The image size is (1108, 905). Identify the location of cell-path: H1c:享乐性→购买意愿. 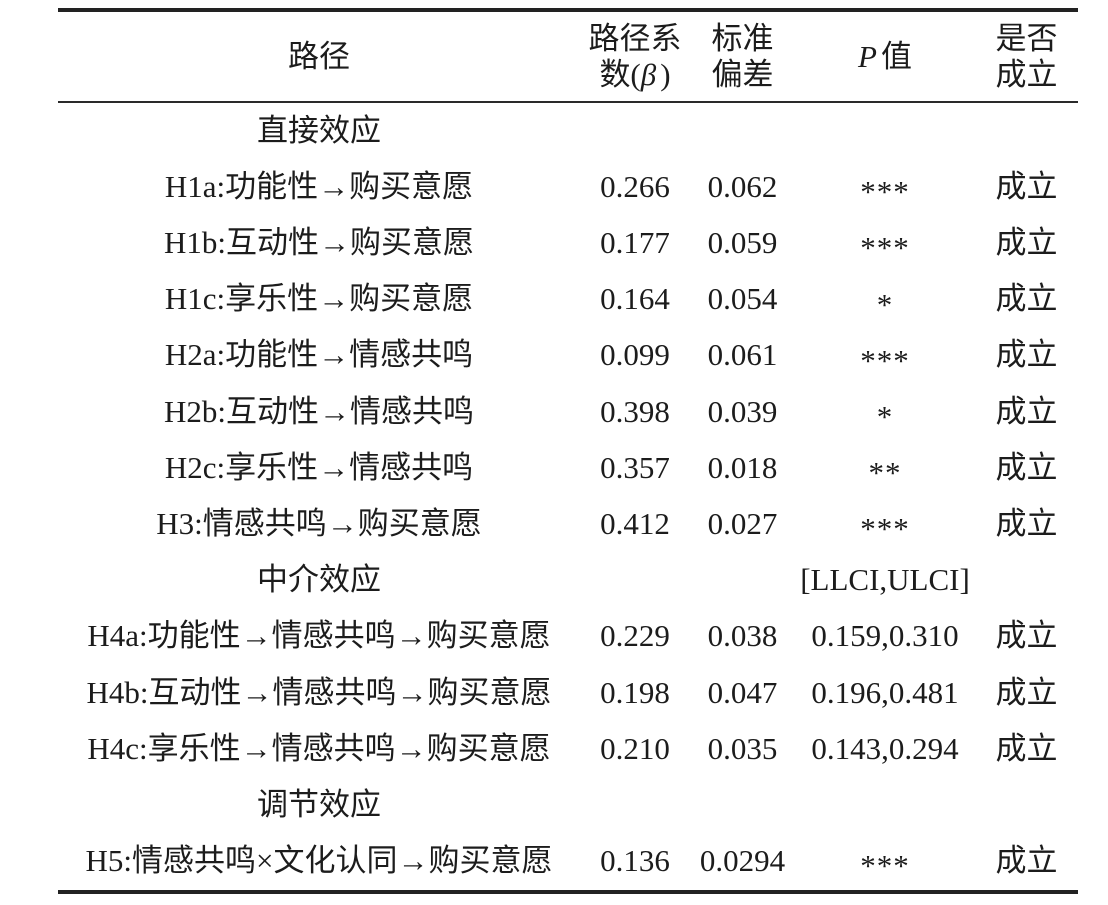
(319, 299).